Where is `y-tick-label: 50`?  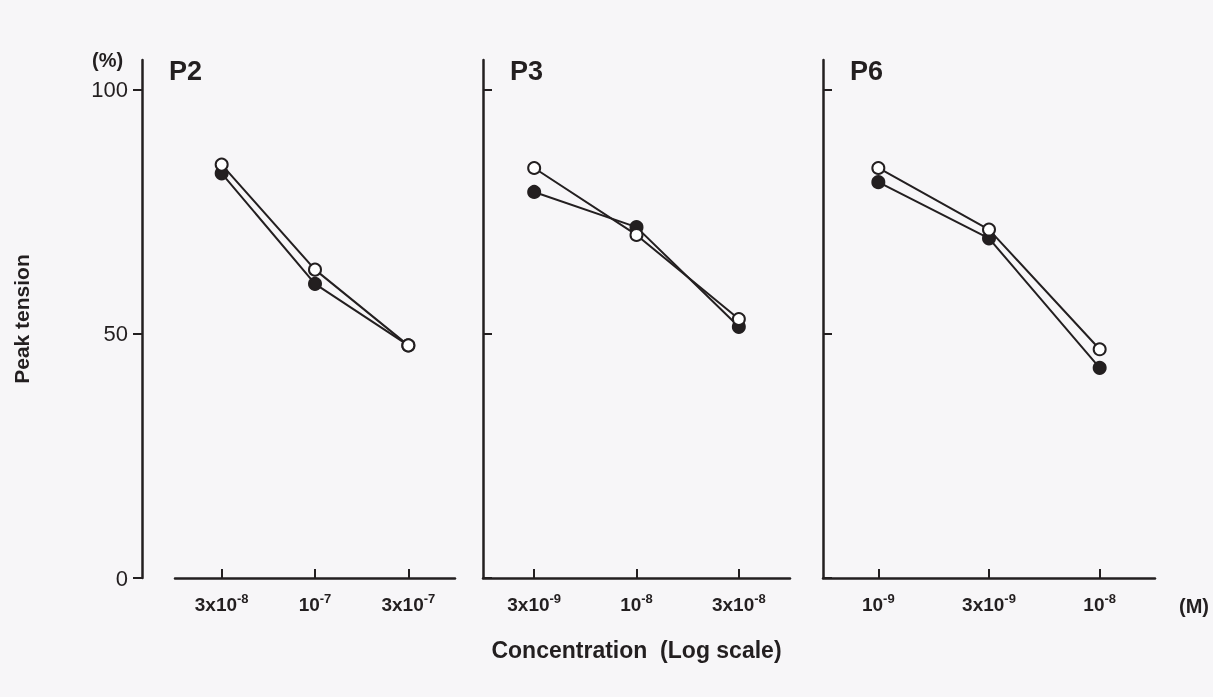 y-tick-label: 50 is located at coordinates (115, 334).